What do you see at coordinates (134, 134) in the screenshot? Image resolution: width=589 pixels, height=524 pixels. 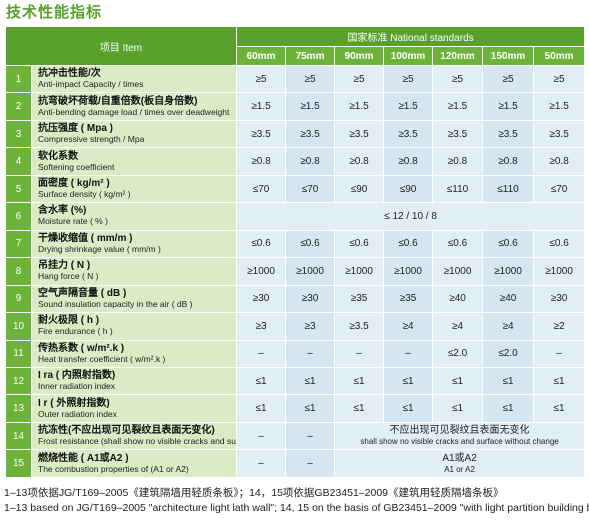 I see `property-name: 抗压强度 ( Mpa ) Compressive strength / Mpa` at bounding box center [134, 134].